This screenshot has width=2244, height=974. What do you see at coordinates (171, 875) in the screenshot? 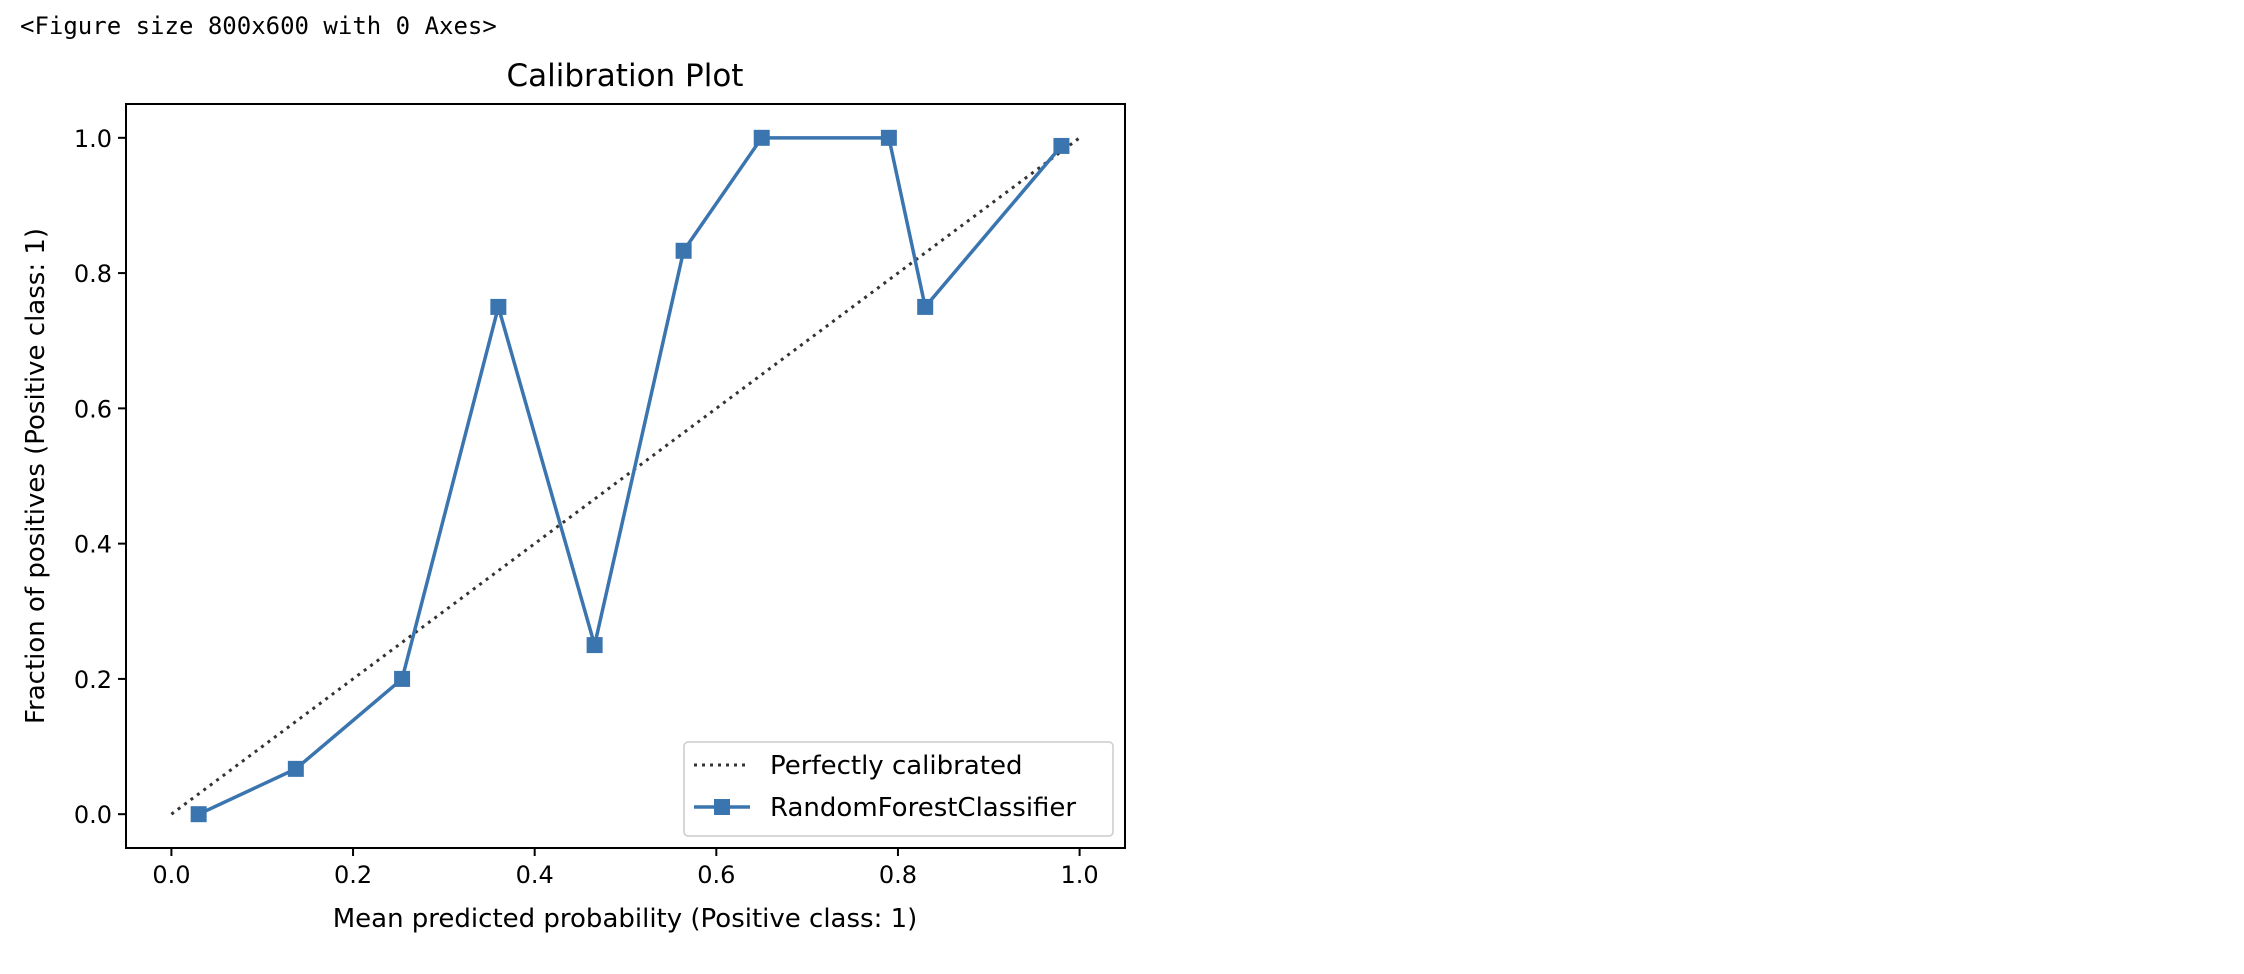
I see `x-tick-label: 0.0` at bounding box center [171, 875].